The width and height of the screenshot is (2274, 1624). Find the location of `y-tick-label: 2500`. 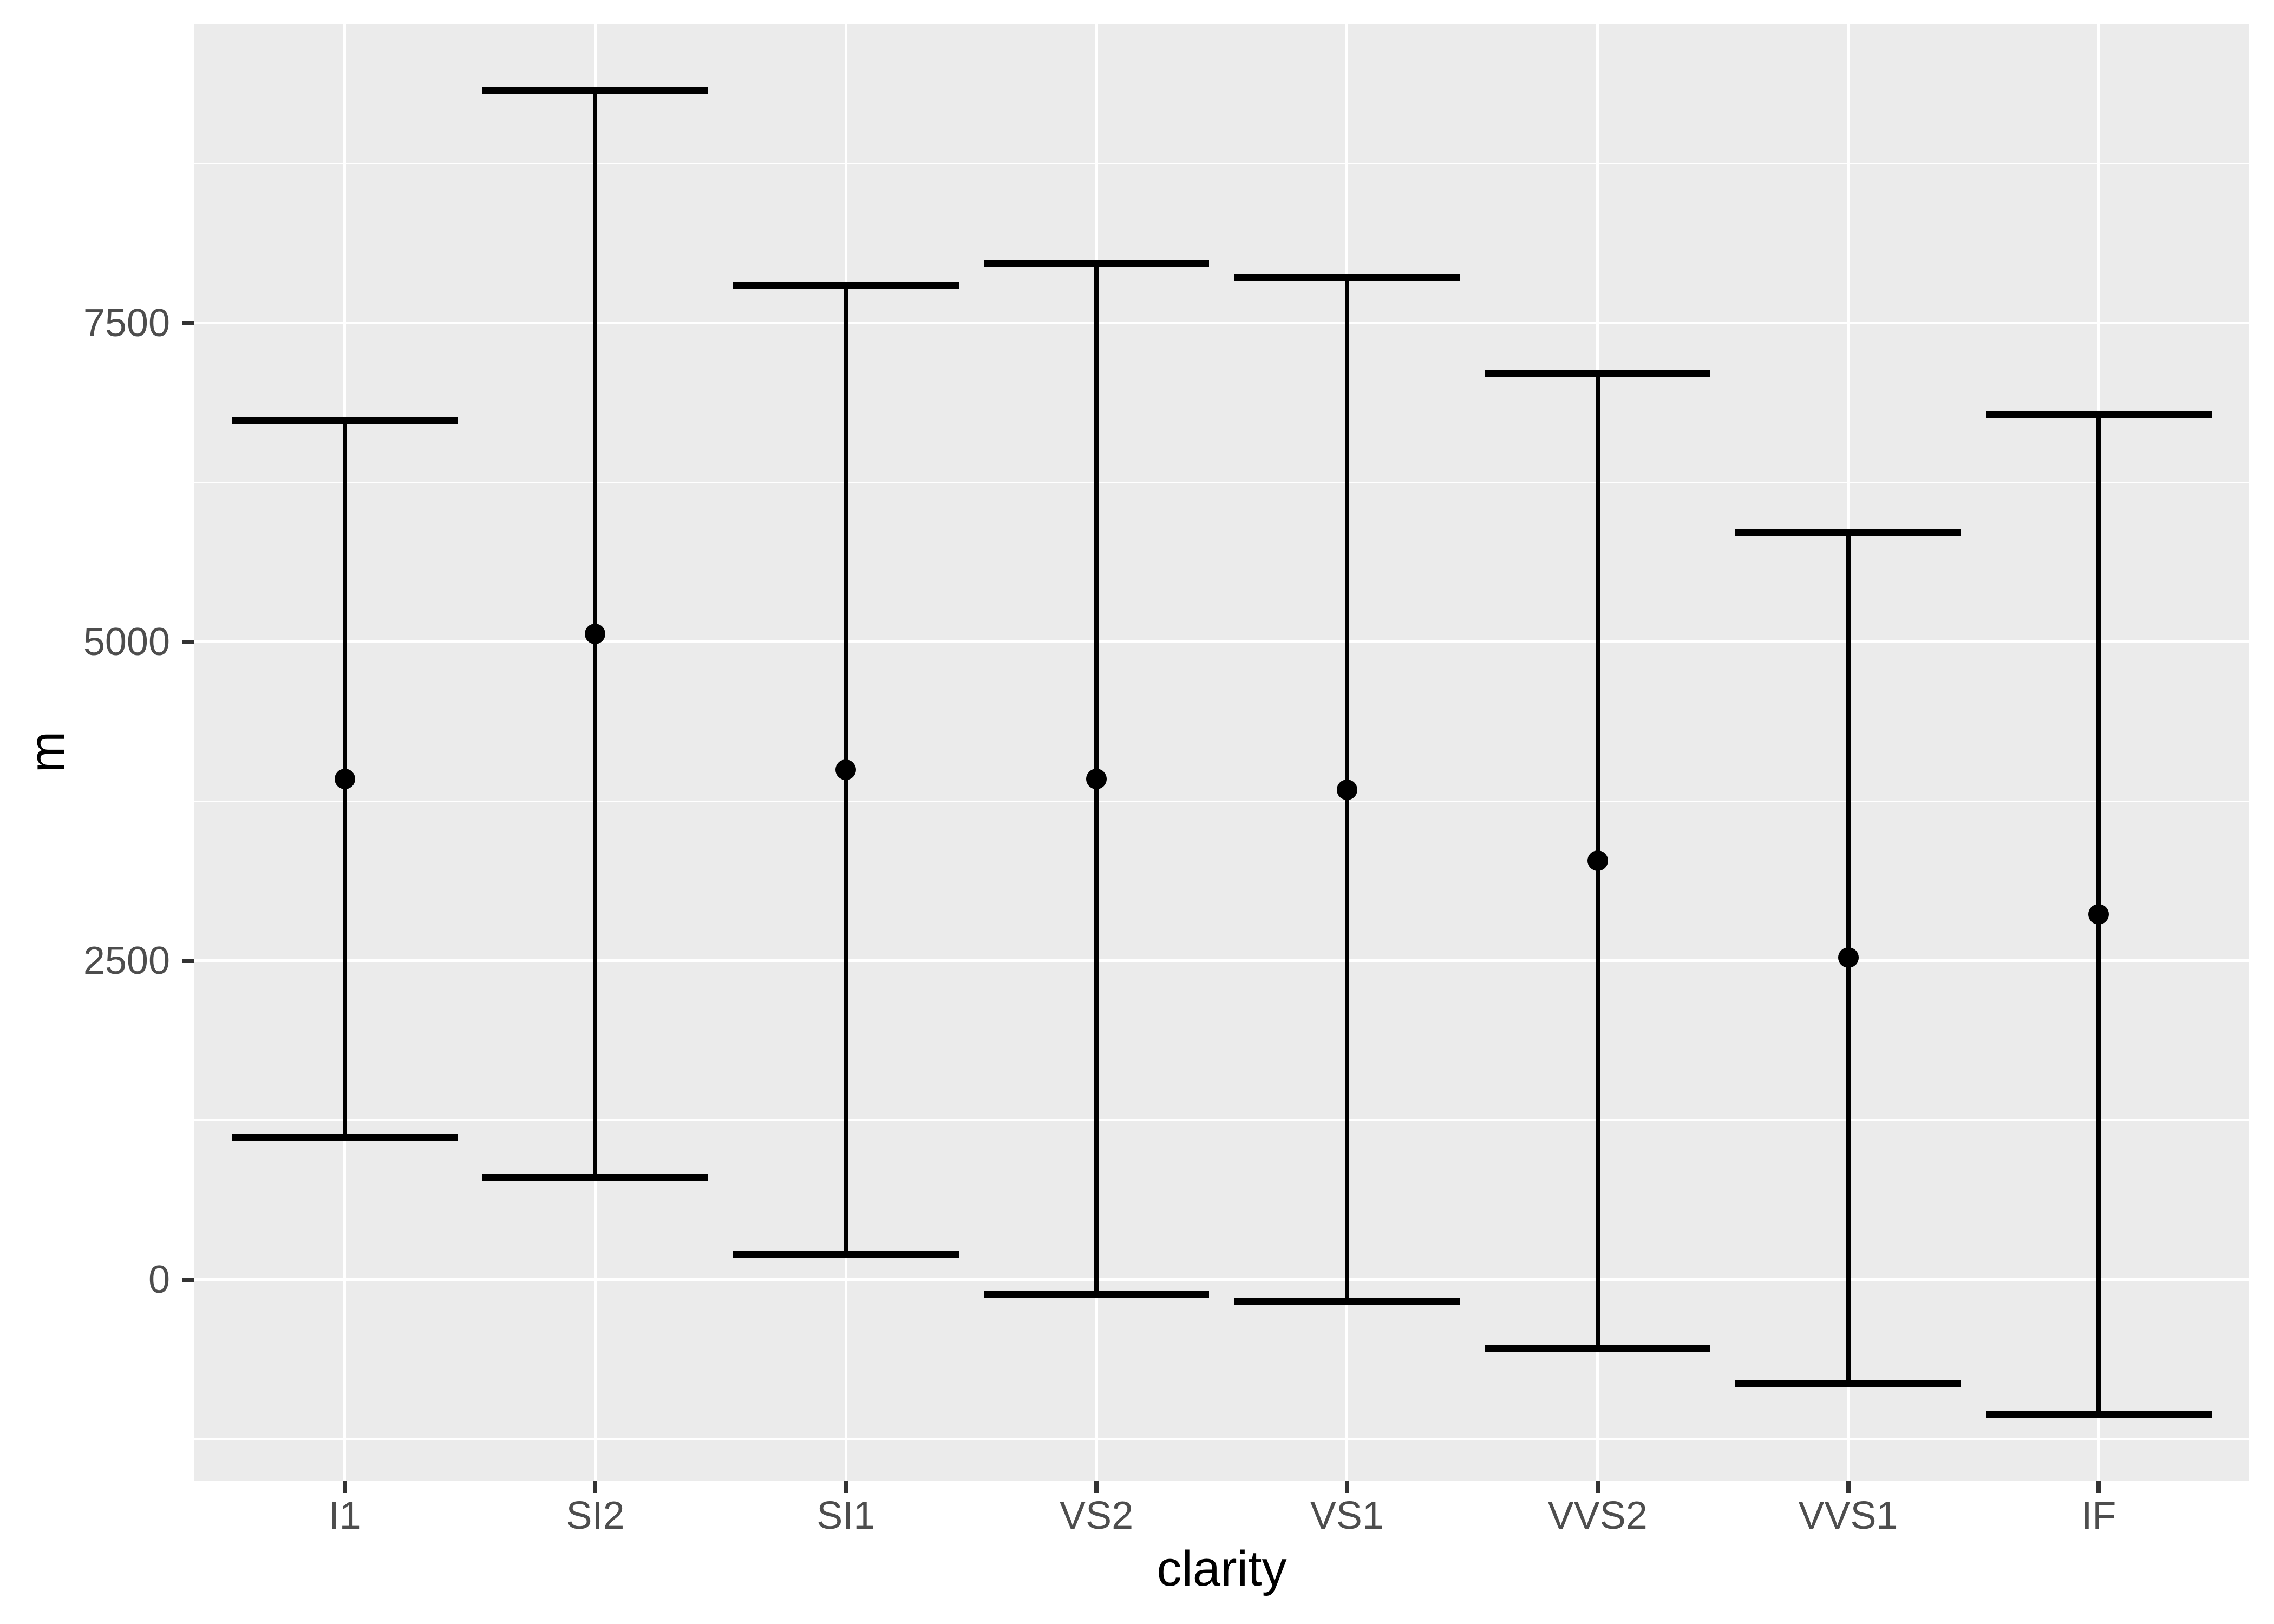

y-tick-label: 2500 is located at coordinates (127, 961).